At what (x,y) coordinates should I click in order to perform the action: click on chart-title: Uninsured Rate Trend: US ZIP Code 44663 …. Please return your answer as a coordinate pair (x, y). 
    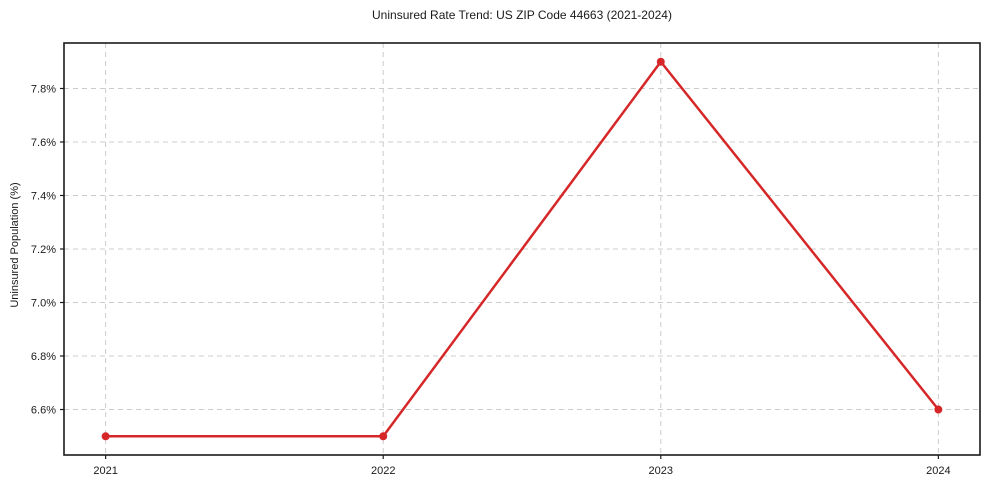
    Looking at the image, I should click on (522, 15).